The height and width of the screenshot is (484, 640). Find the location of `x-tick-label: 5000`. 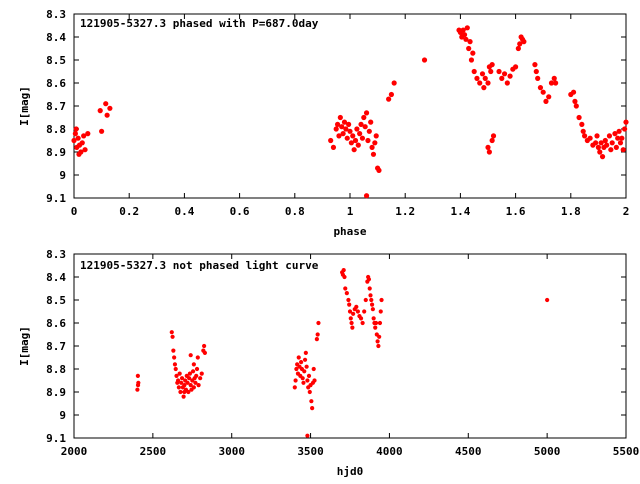

x-tick-label: 5000 is located at coordinates (547, 451).